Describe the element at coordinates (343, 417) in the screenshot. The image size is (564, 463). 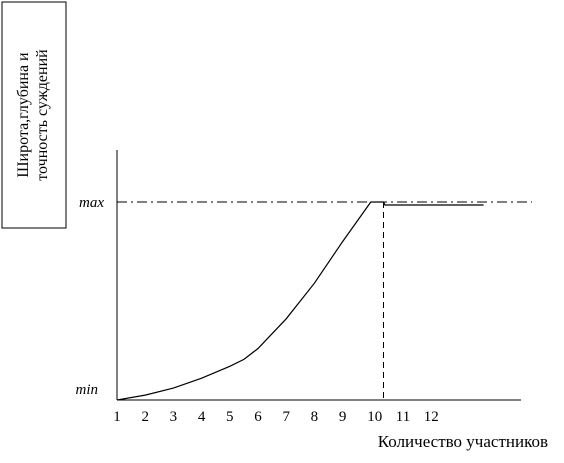
I see `x-tick-label-9: 9` at that location.